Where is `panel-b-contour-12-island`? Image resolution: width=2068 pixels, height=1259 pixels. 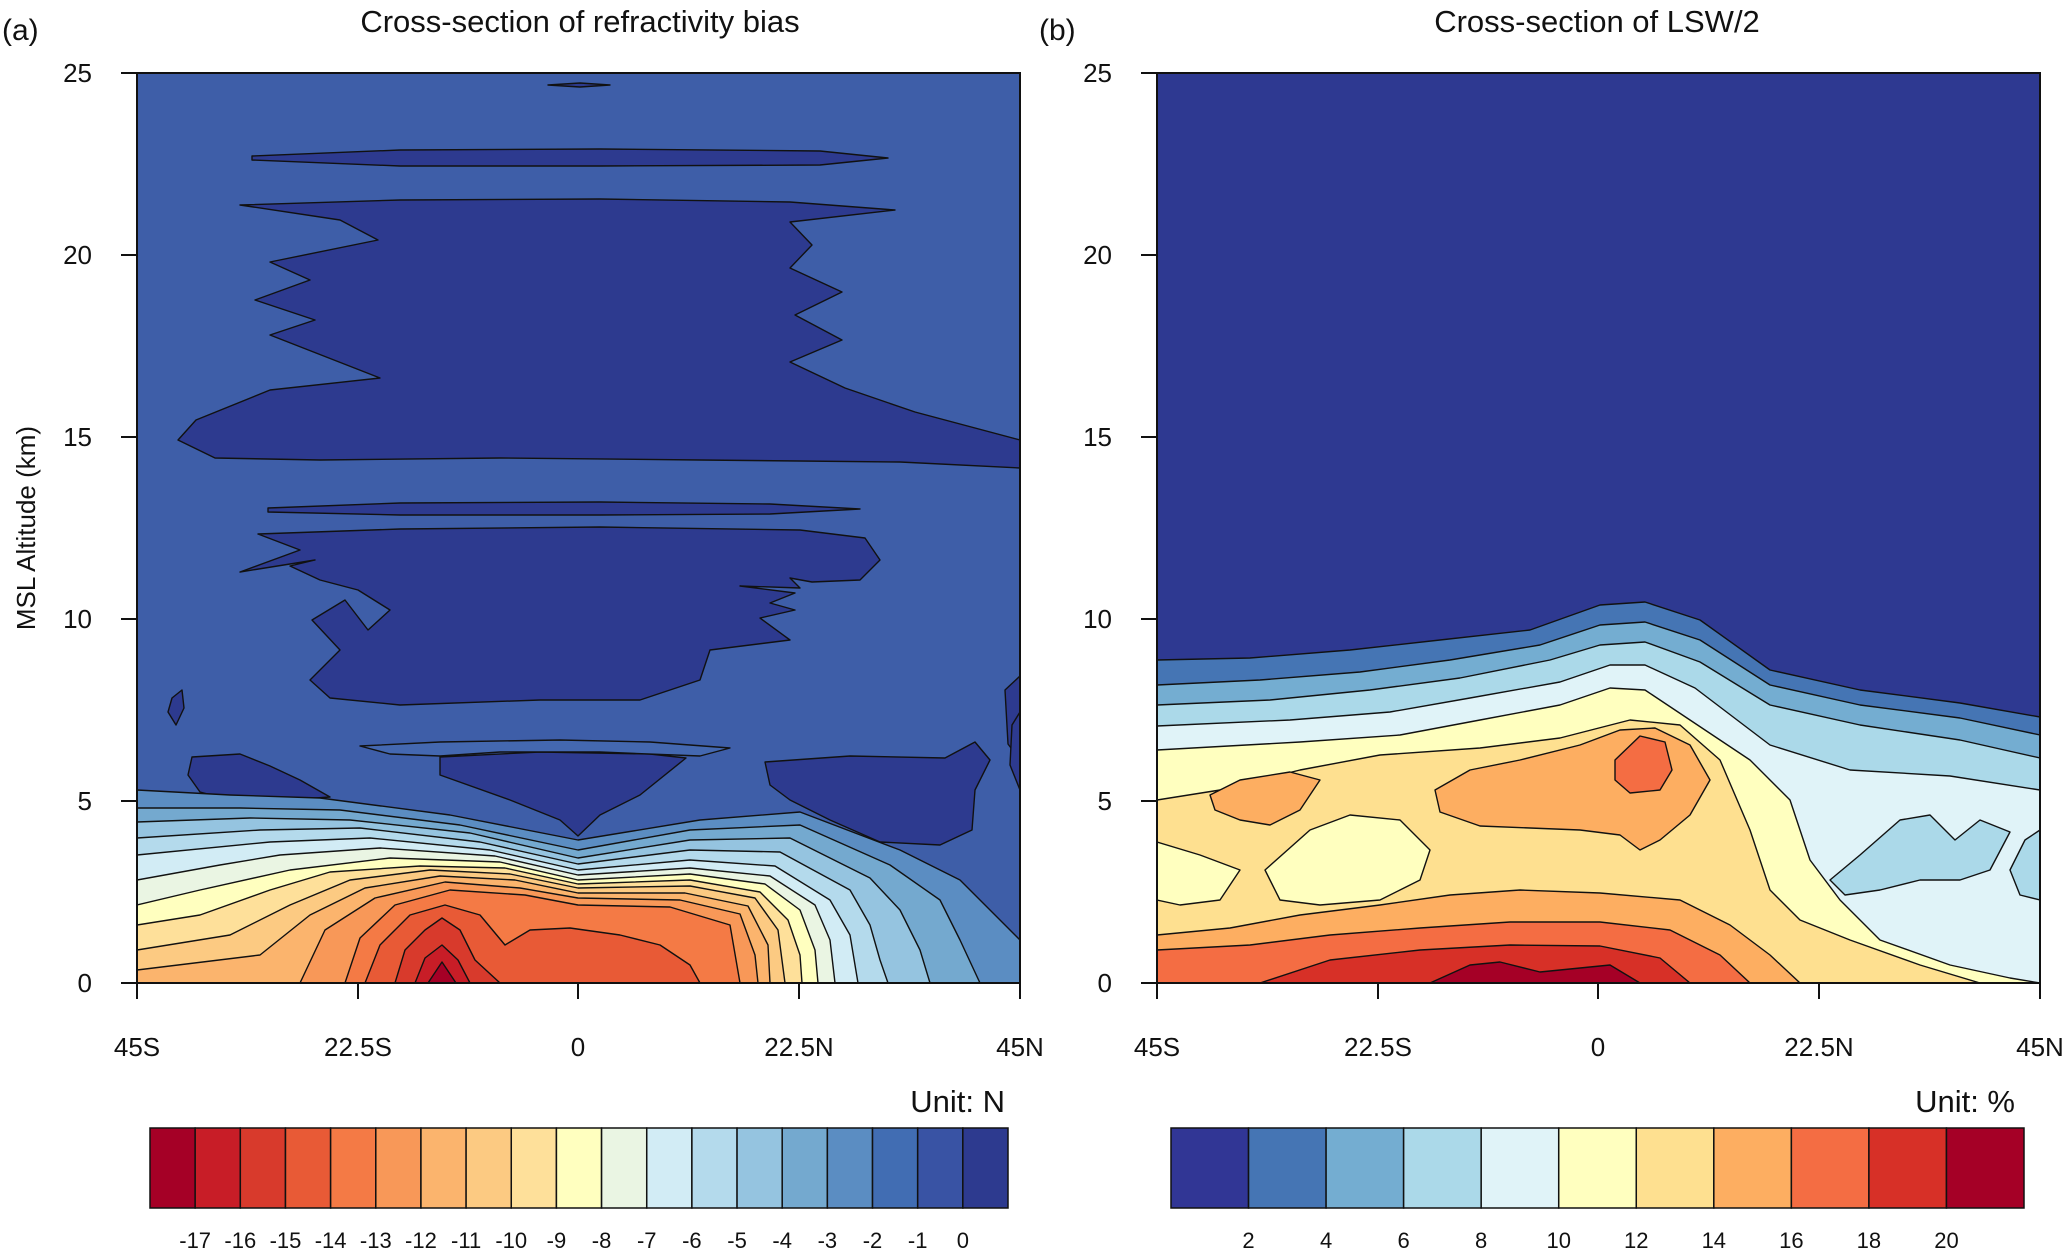 panel-b-contour-12-island is located at coordinates (1347, 860).